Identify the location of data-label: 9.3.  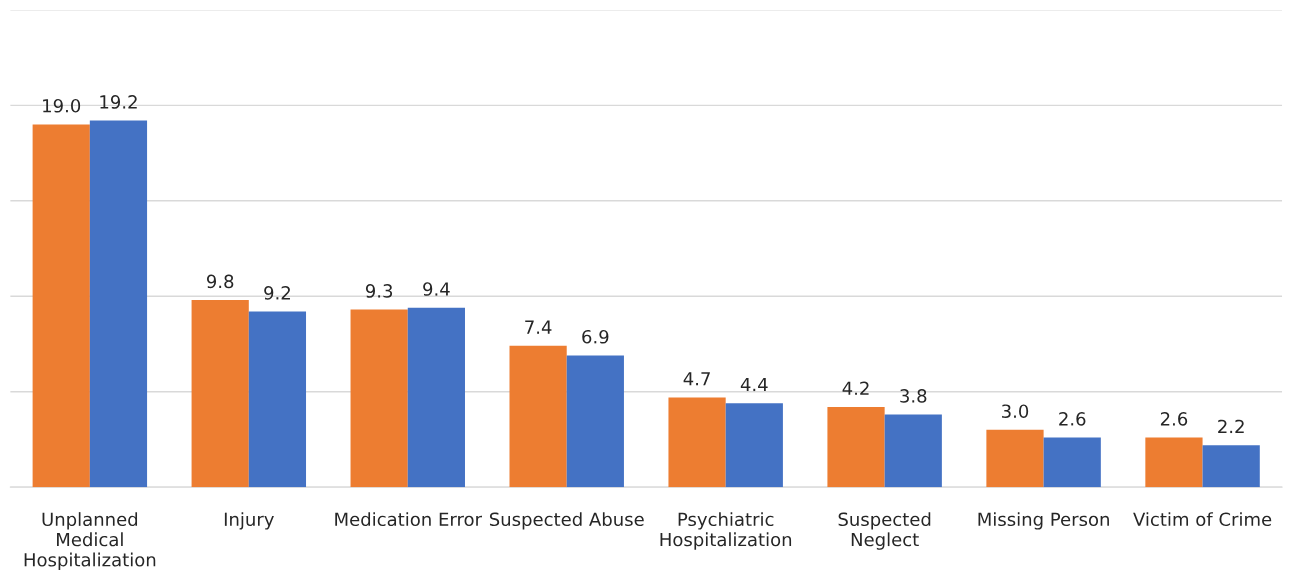
(379, 291).